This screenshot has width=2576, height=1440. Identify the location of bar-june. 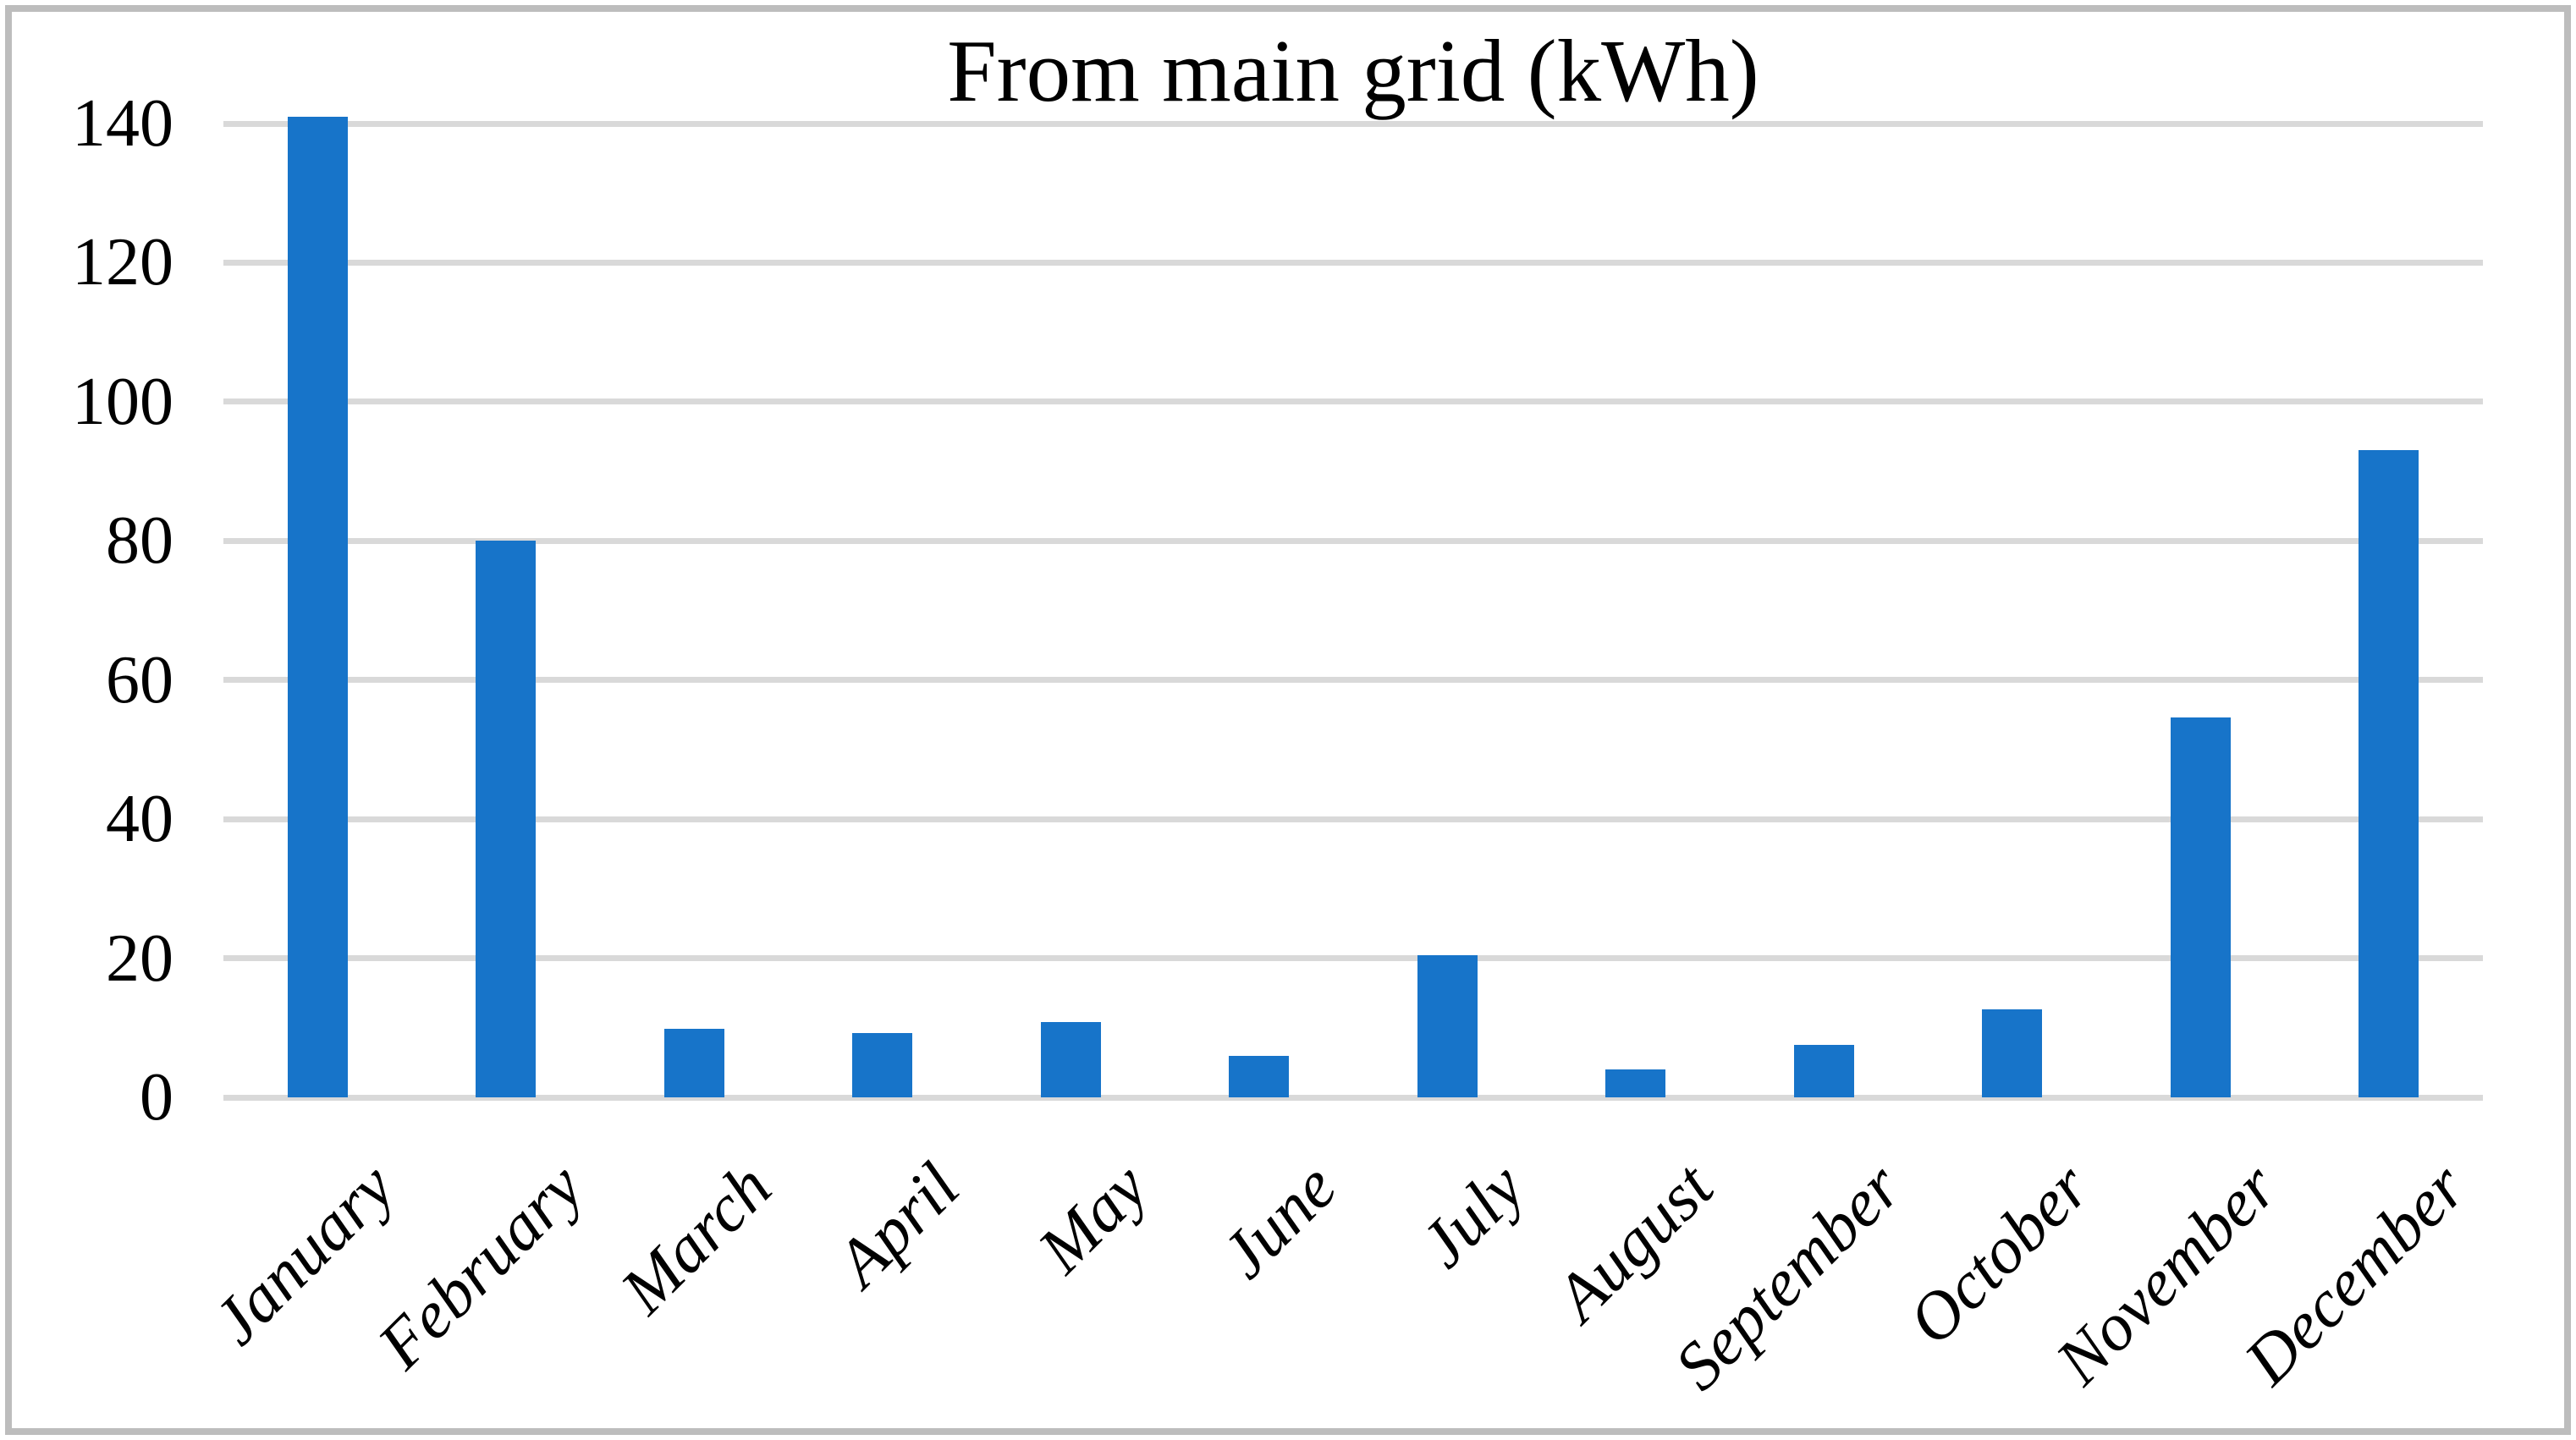
(1259, 1076).